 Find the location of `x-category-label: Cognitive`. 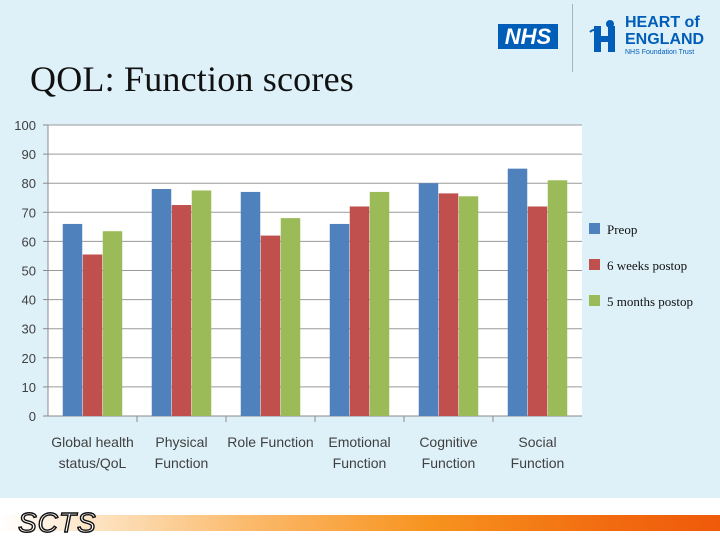

x-category-label: Cognitive is located at coordinates (448, 442).